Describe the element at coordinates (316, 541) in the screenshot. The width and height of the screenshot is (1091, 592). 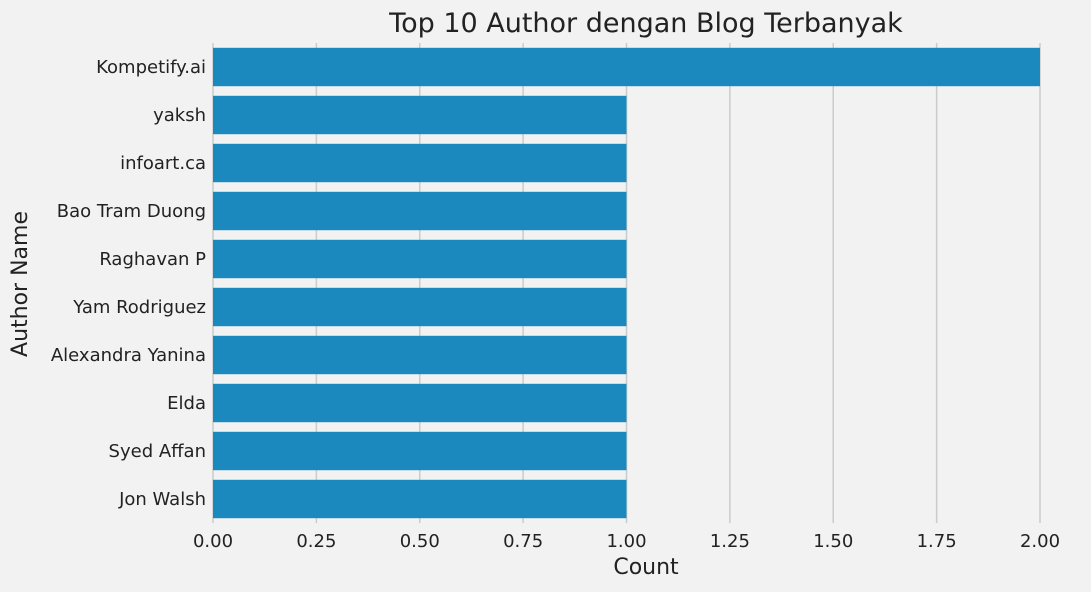
I see `x-tick-label: 0.25` at that location.